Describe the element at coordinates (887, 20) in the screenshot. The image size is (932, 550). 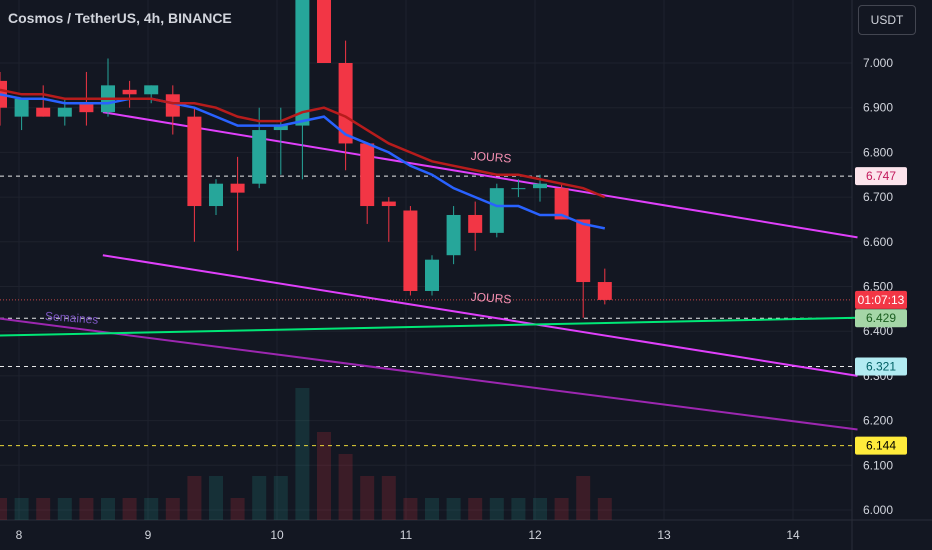
I see `currency-button: USDT` at that location.